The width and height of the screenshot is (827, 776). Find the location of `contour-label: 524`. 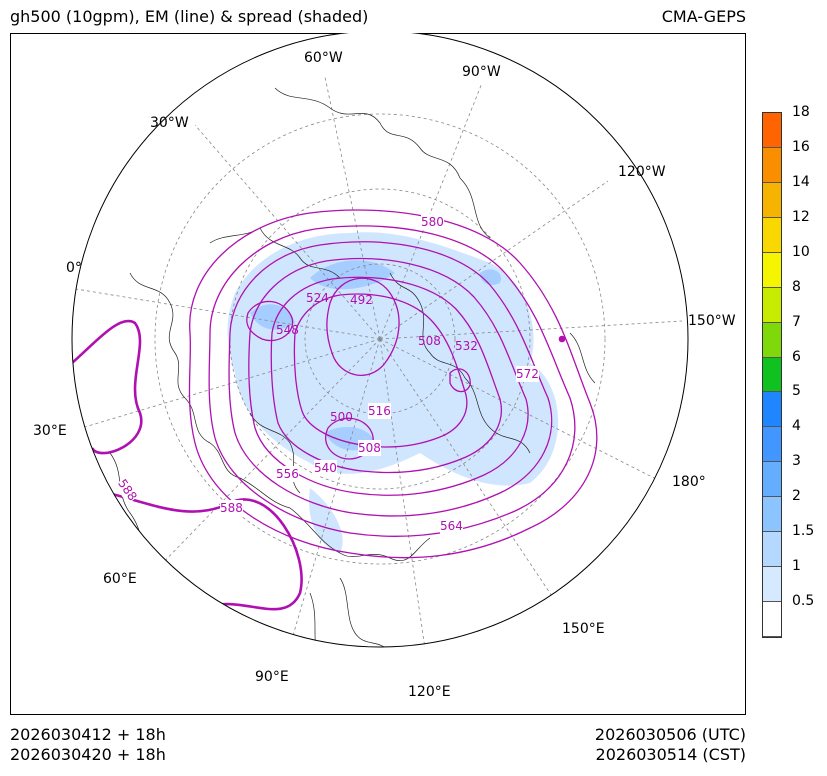

contour-label: 524 is located at coordinates (317, 298).